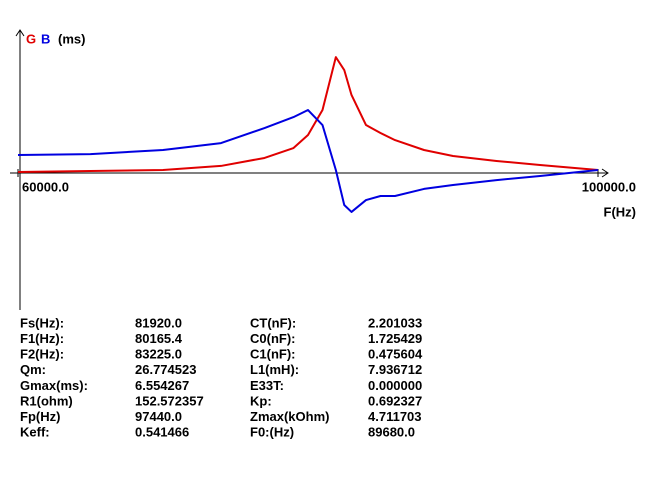 This screenshot has width=658, height=490. What do you see at coordinates (272, 432) in the screenshot?
I see `parameter-label: F0:(Hz)` at bounding box center [272, 432].